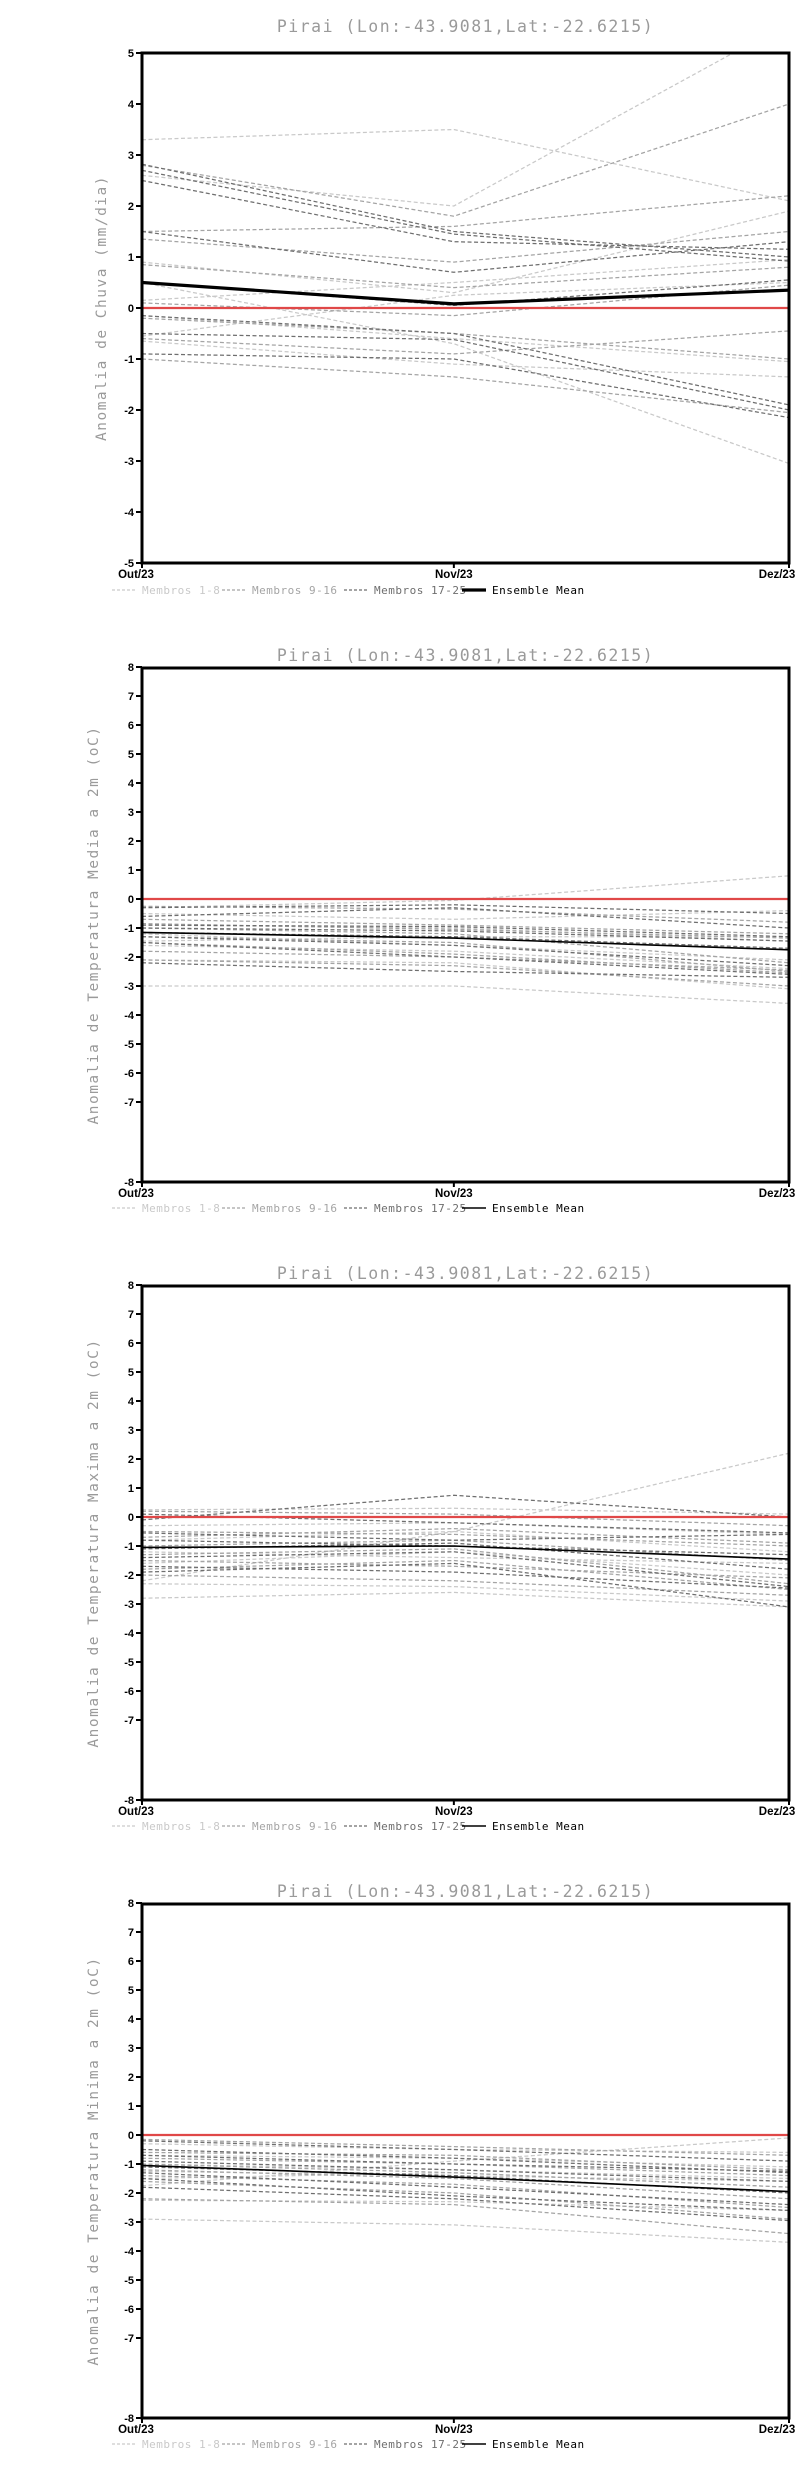  What do you see at coordinates (94, 2160) in the screenshot?
I see `y-axis-label: Anomalia de Temperatura Minima a 2m (oC)` at bounding box center [94, 2160].